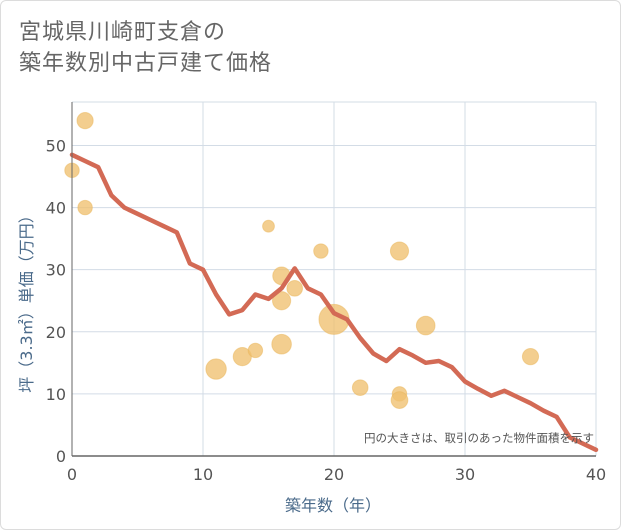  What do you see at coordinates (203, 474) in the screenshot?
I see `x-tick-label: 10` at bounding box center [203, 474].